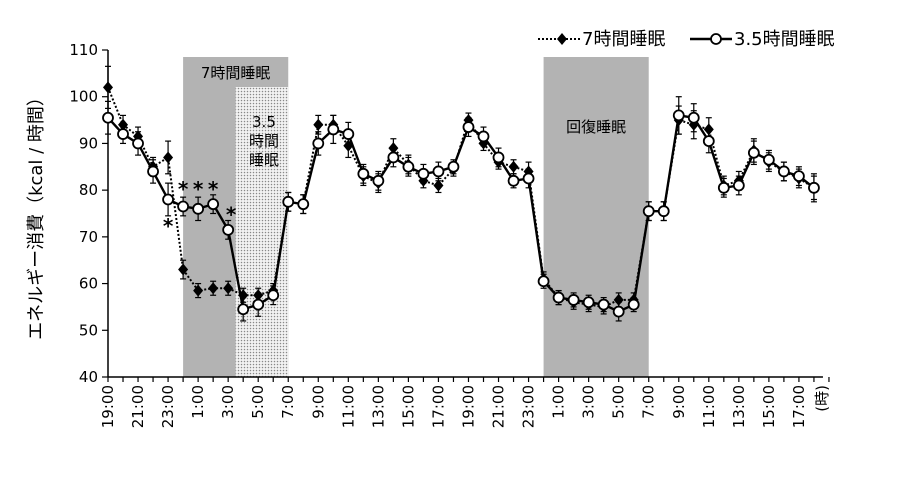  What do you see at coordinates (88, 237) in the screenshot?
I see `y-tick-label-70: 70` at bounding box center [88, 237].